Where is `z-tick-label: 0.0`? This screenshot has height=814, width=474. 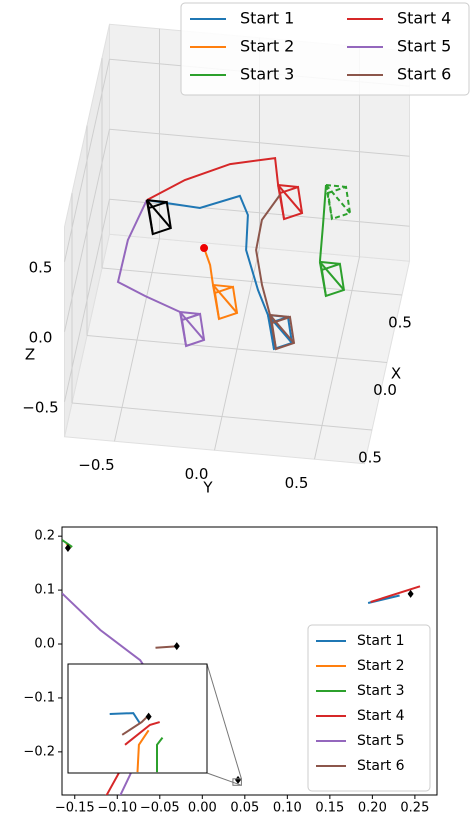 z-tick-label: 0.0 is located at coordinates (41, 337).